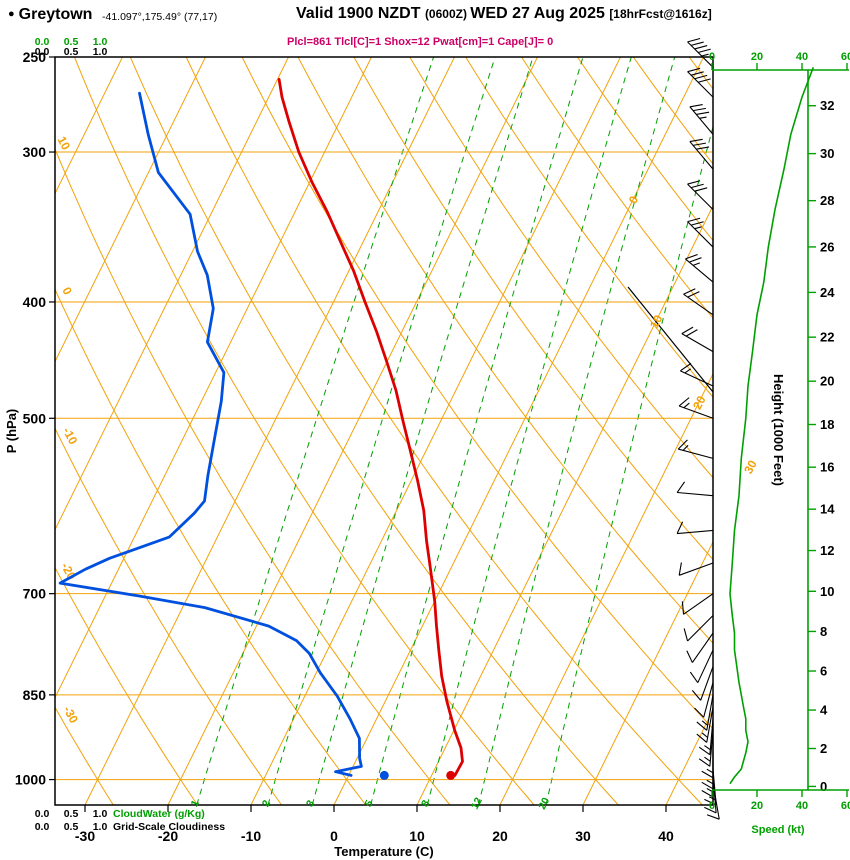  Describe the element at coordinates (827, 509) in the screenshot. I see `svg-text: 14` at that location.